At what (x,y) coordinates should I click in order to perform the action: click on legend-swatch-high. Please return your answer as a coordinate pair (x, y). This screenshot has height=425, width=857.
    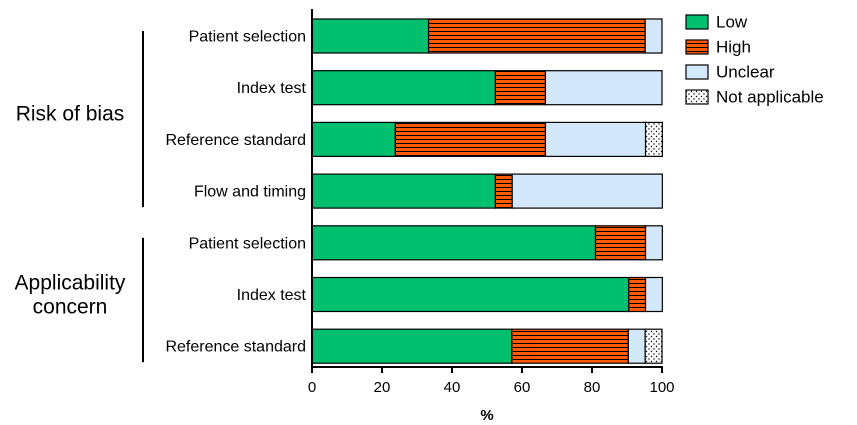
    Looking at the image, I should click on (697, 47).